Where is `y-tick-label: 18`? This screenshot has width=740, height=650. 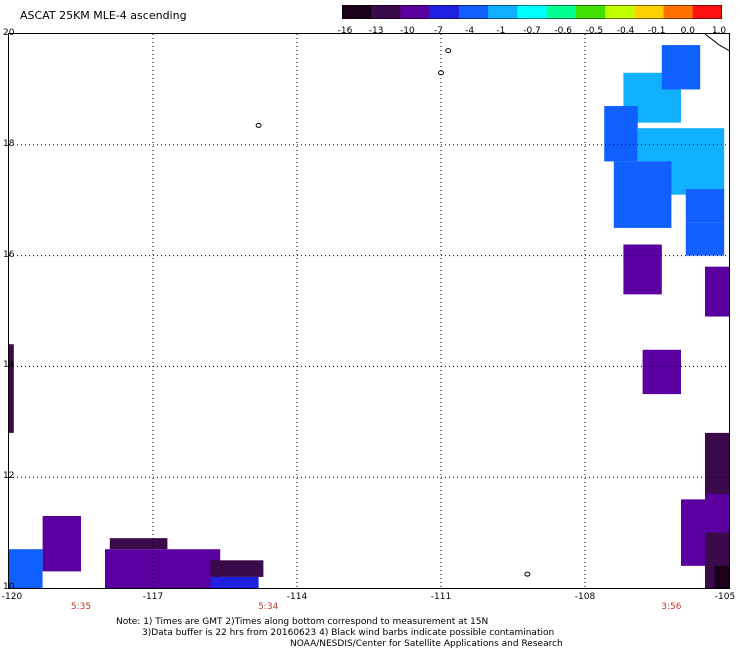 y-tick-label: 18 is located at coordinates (9, 143).